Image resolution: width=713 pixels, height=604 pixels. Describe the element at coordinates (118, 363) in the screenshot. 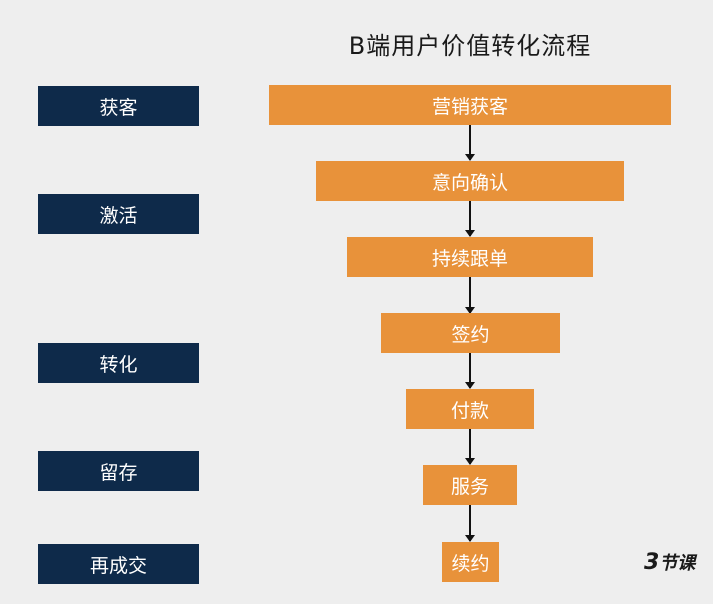

I see `stage-conversion: 转化` at that location.